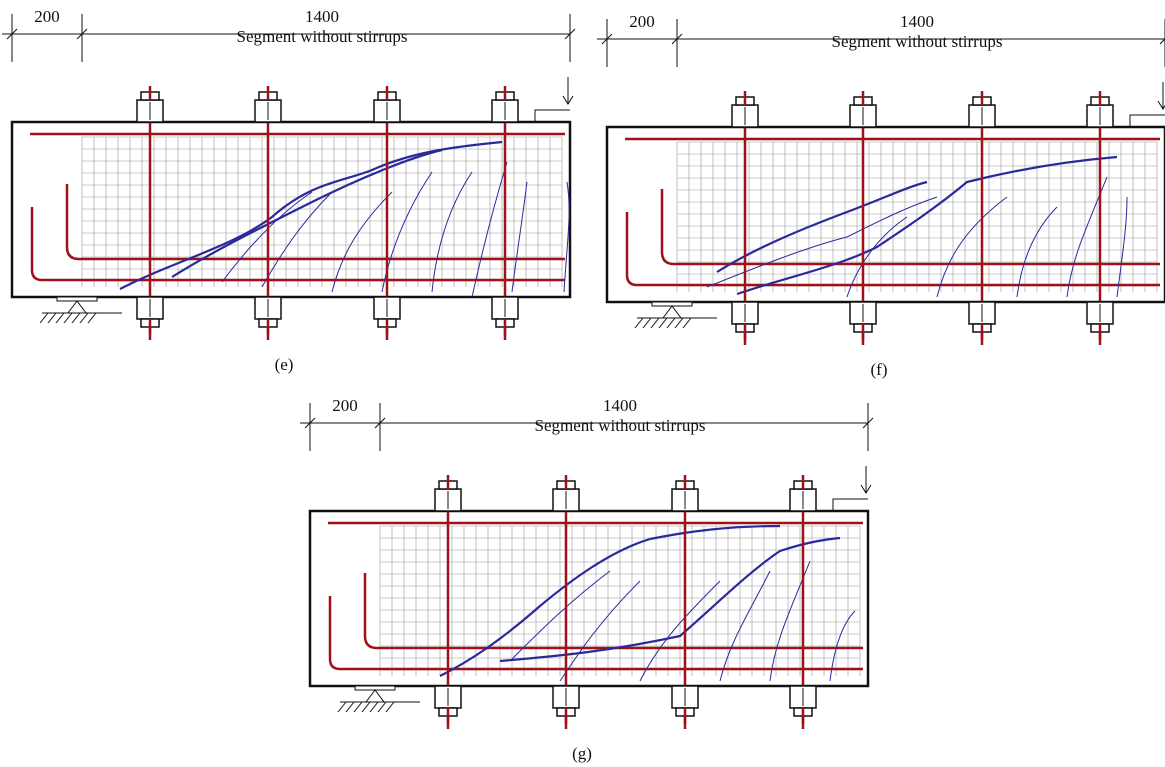 The width and height of the screenshot is (1165, 767). What do you see at coordinates (582, 753) in the screenshot?
I see `caption: (g)` at bounding box center [582, 753].